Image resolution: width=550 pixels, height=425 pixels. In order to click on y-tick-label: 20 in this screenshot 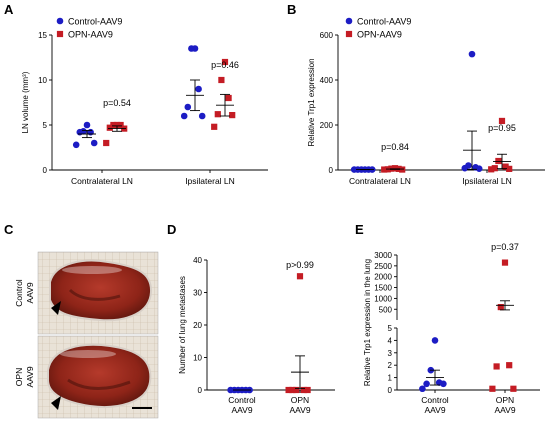, I will do `click(197, 325)`.